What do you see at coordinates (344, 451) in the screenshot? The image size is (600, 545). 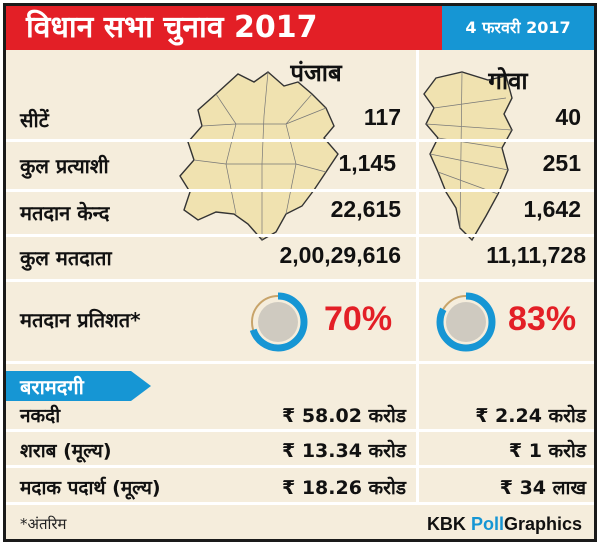 I see `punjab-liquor: ₹ 13.34 करोड` at bounding box center [344, 451].